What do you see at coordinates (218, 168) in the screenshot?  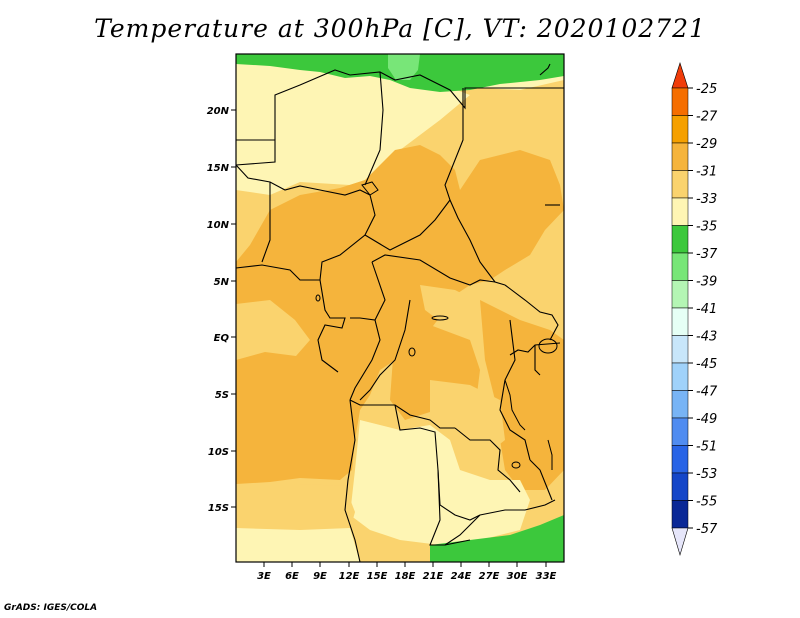 I see `y-tick-label: 15N` at bounding box center [218, 168].